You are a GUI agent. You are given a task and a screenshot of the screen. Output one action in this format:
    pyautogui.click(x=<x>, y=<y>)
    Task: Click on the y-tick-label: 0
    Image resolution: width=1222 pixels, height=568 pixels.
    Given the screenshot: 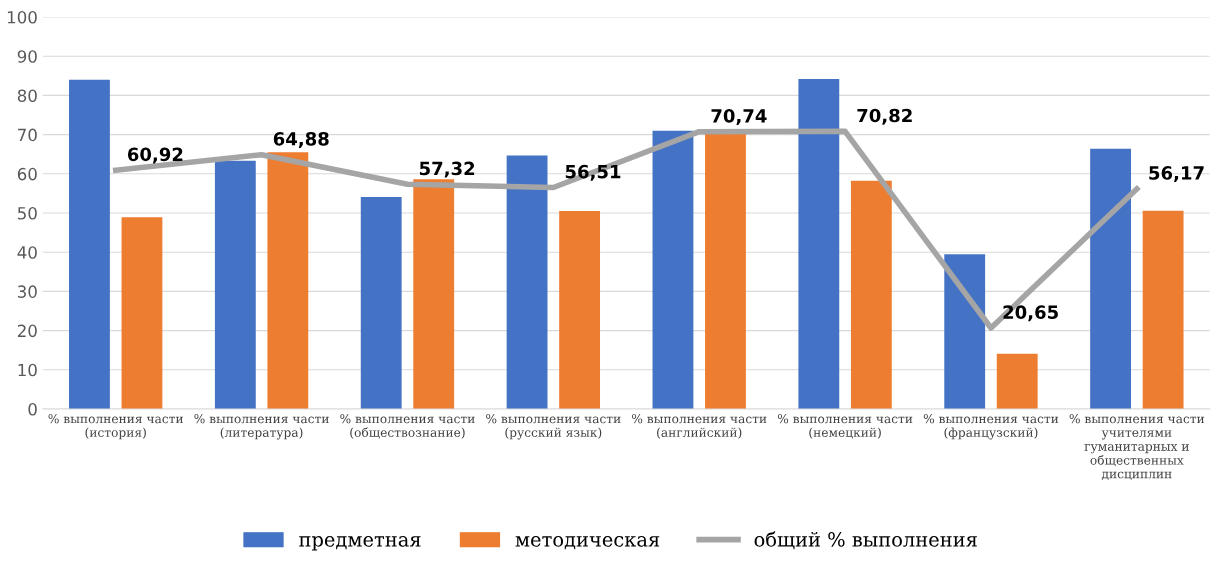 What is the action you would take?
    pyautogui.click(x=32, y=409)
    